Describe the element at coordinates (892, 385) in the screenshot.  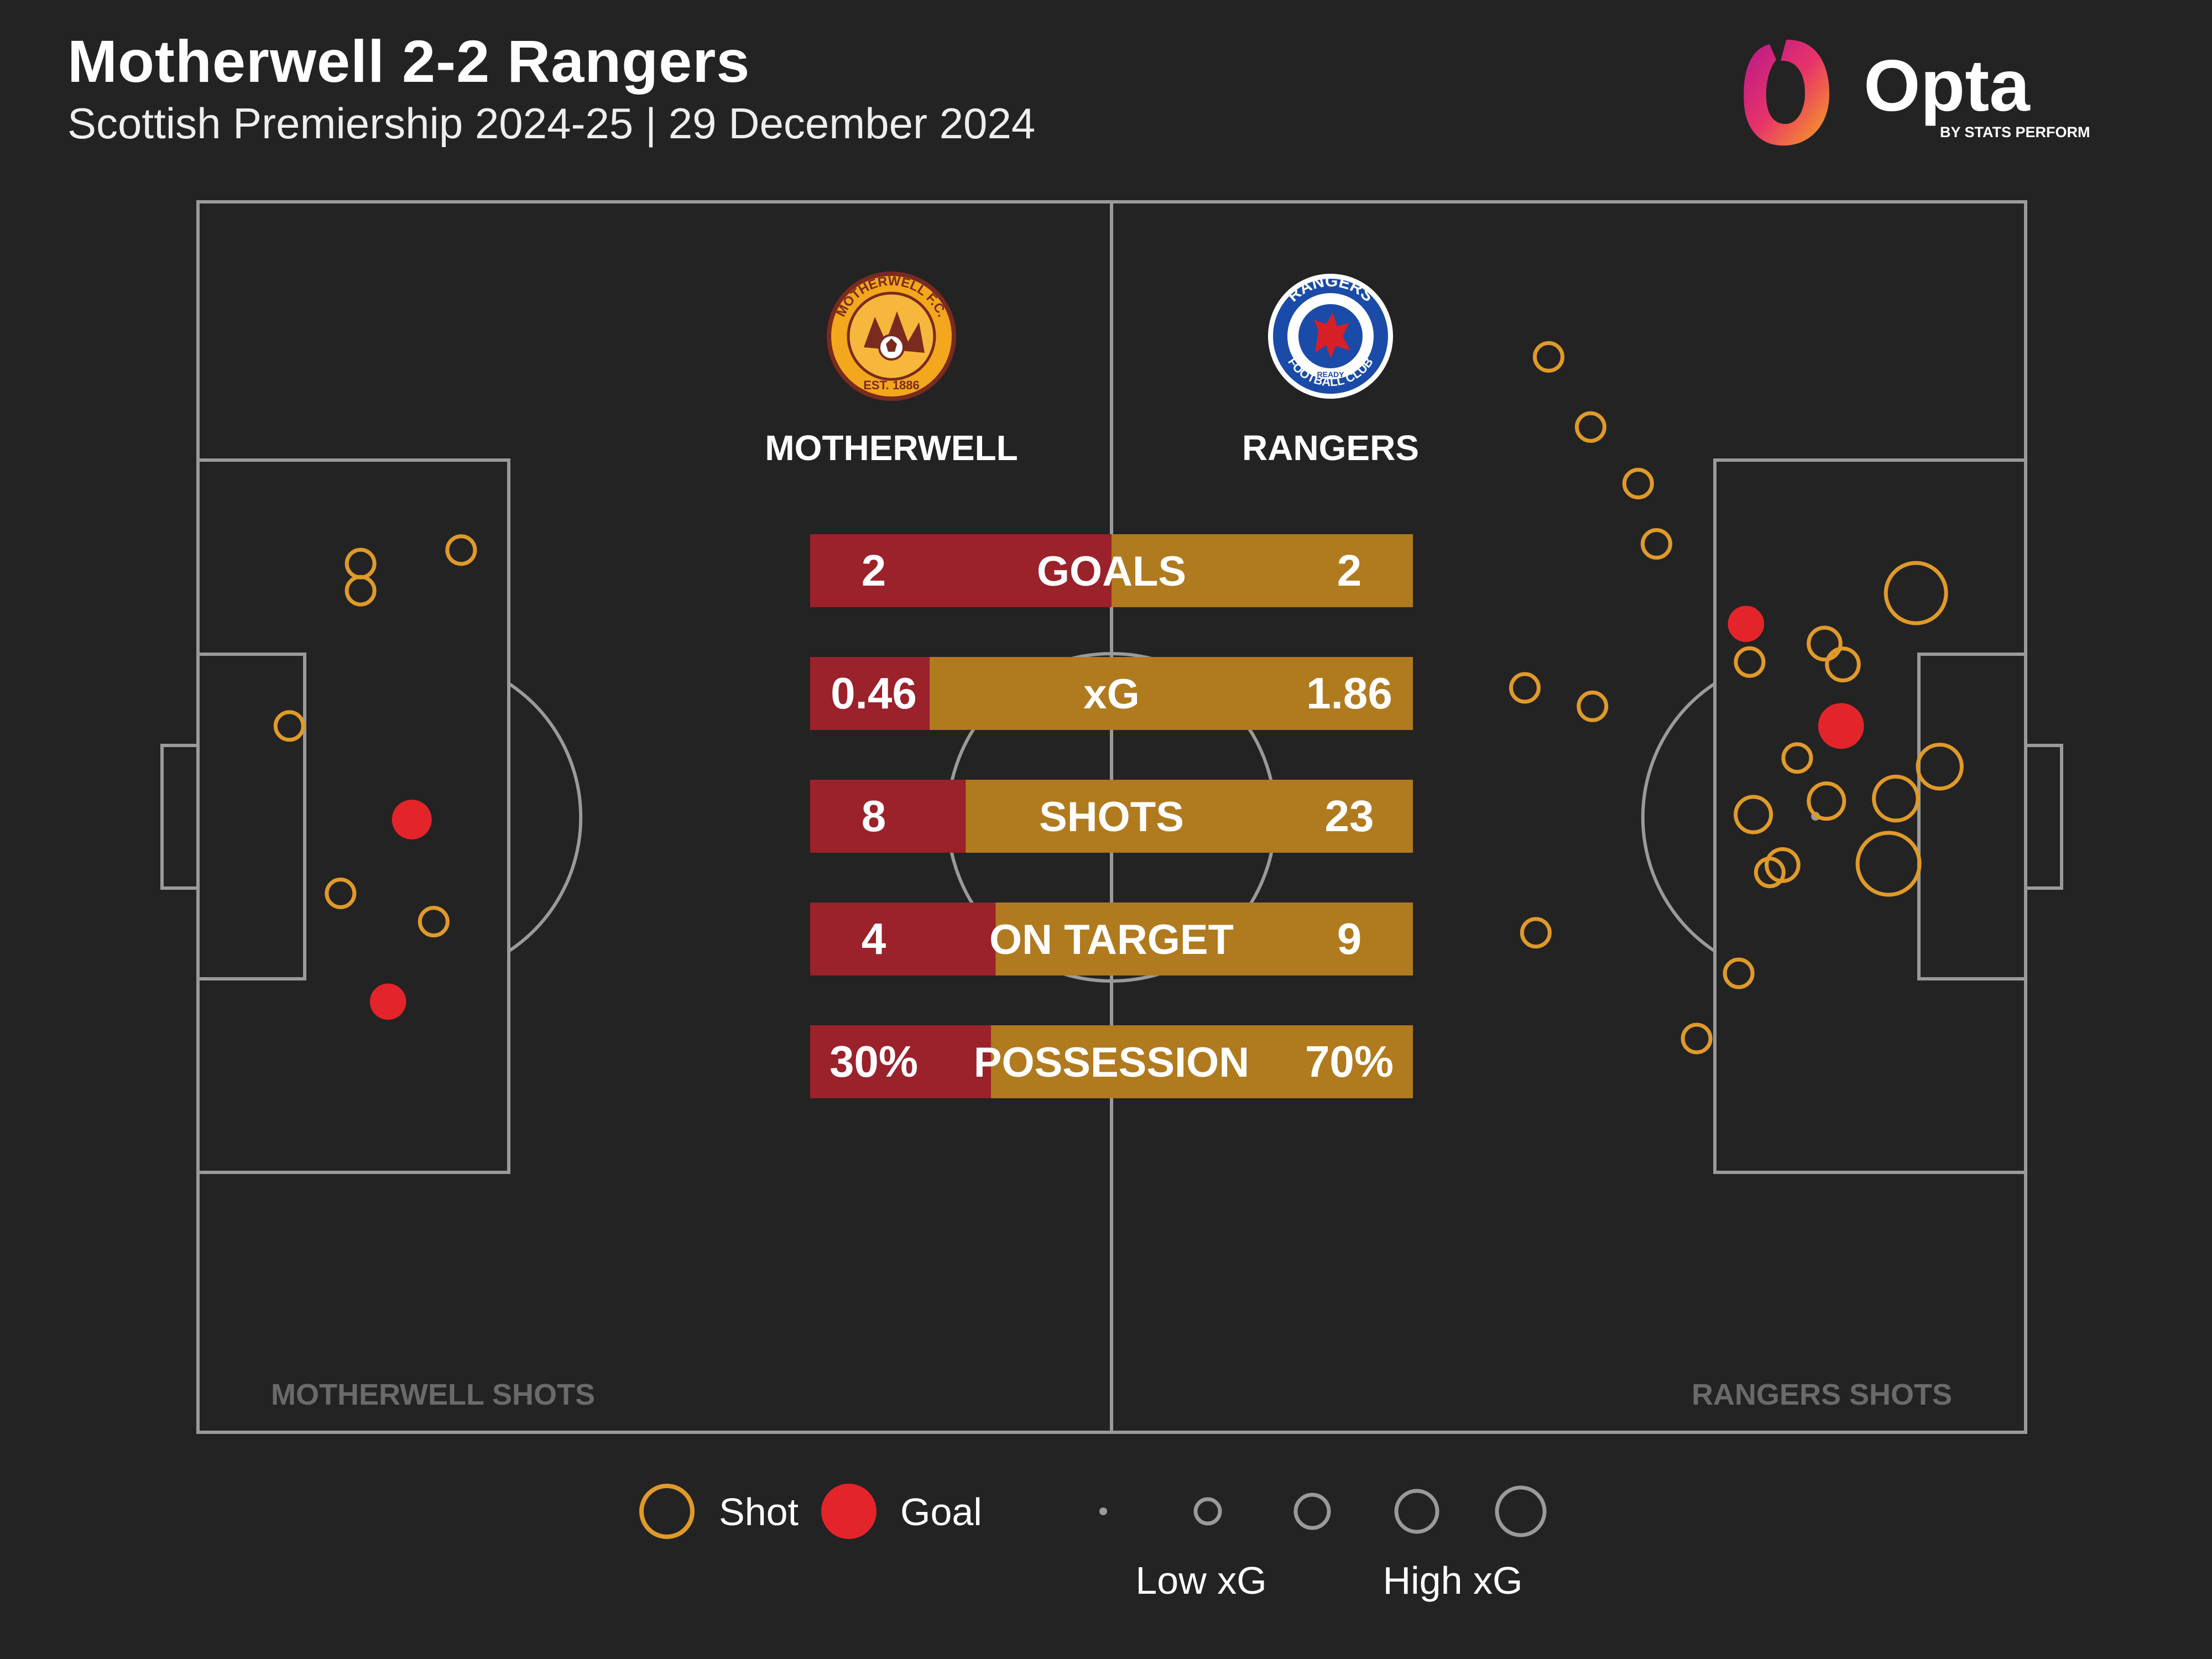
I see `motherwell-crest-est: EST. 1886` at that location.